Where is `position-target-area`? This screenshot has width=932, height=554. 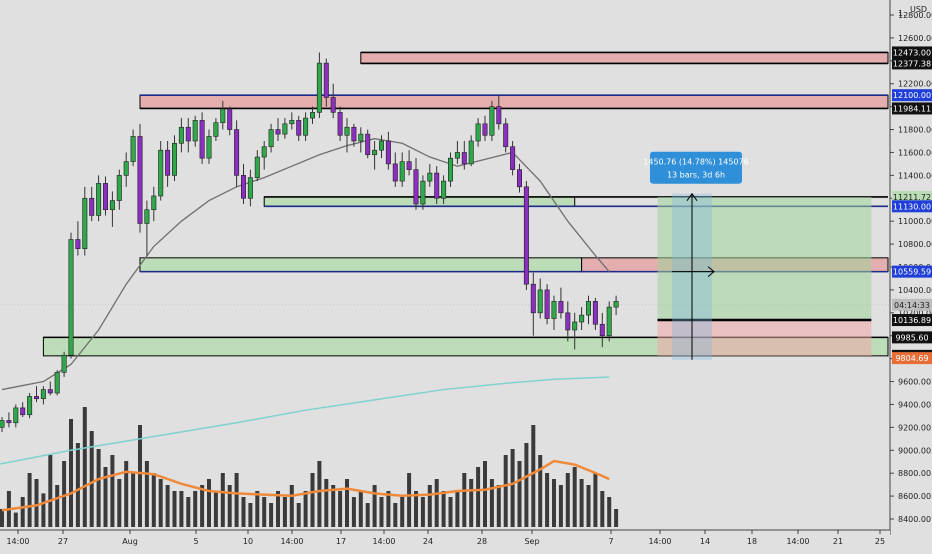
position-target-area is located at coordinates (764, 258).